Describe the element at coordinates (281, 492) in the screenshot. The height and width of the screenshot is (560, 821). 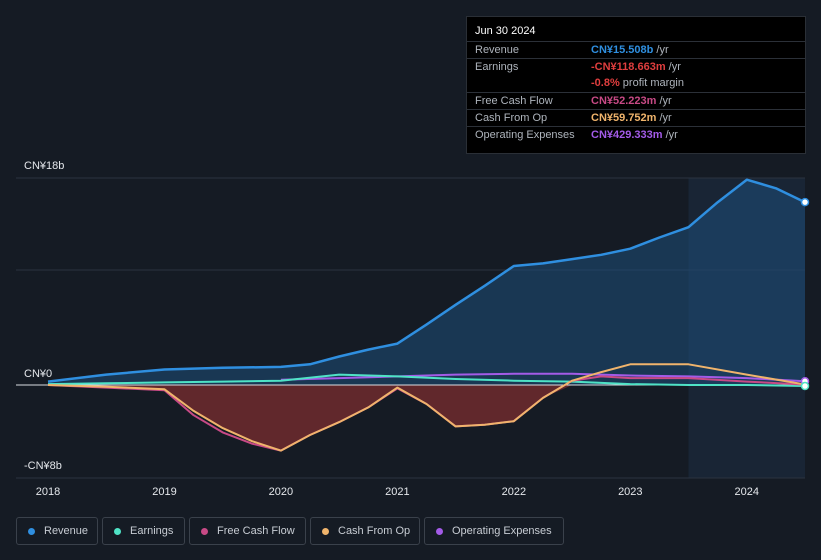
I see `x-tick-label: 2020` at that location.